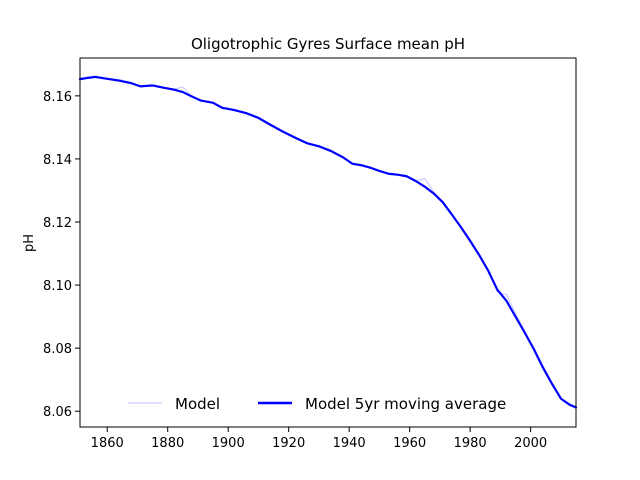 The image size is (640, 480). What do you see at coordinates (470, 443) in the screenshot?
I see `x-tick-label: 1980` at bounding box center [470, 443].